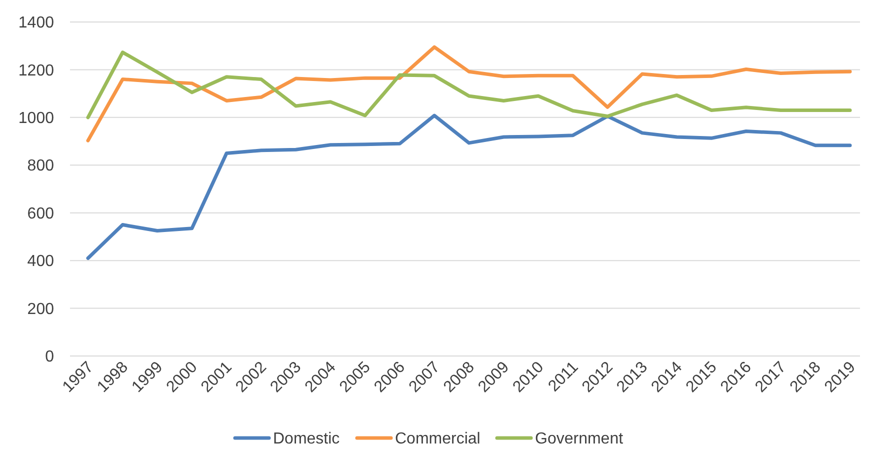  What do you see at coordinates (36, 23) in the screenshot?
I see `y-tick-label: 1400` at bounding box center [36, 23].